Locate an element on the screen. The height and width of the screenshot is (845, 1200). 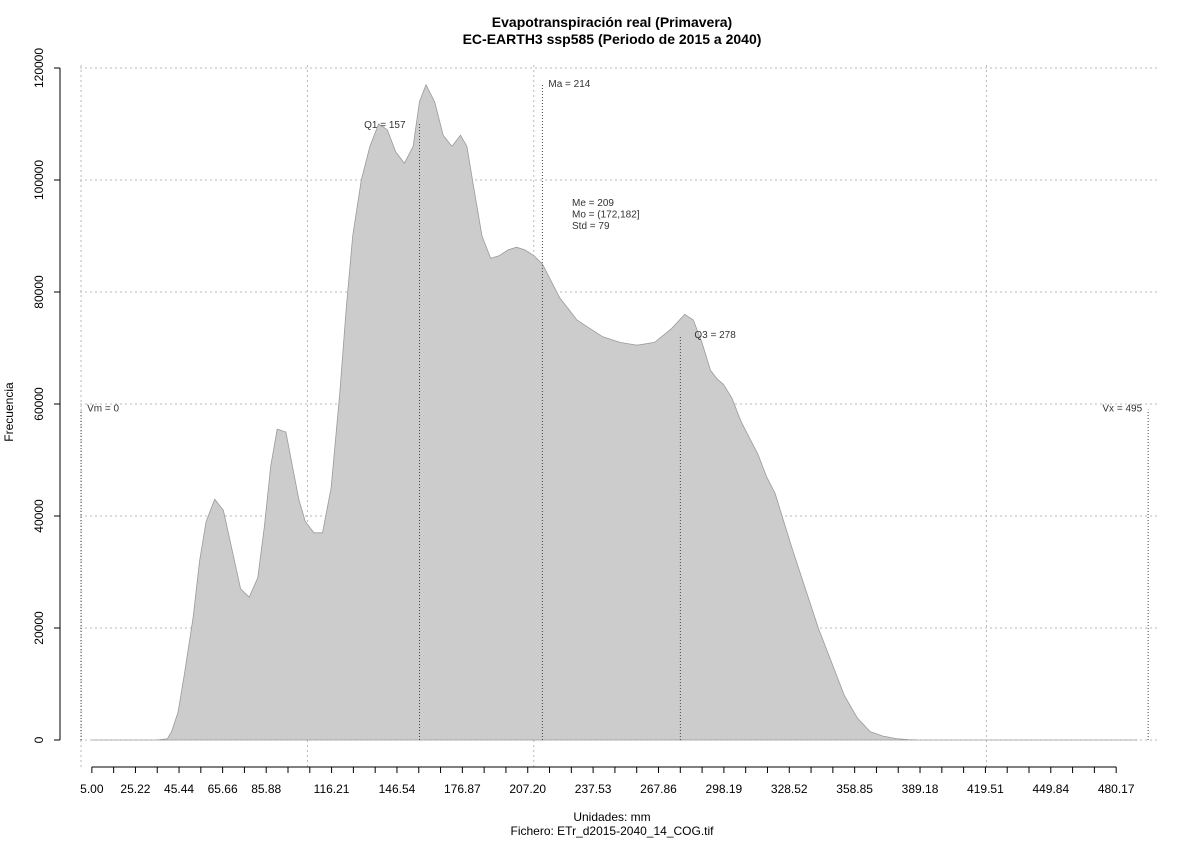
x-tick-label: 449.84 is located at coordinates (1050, 789).